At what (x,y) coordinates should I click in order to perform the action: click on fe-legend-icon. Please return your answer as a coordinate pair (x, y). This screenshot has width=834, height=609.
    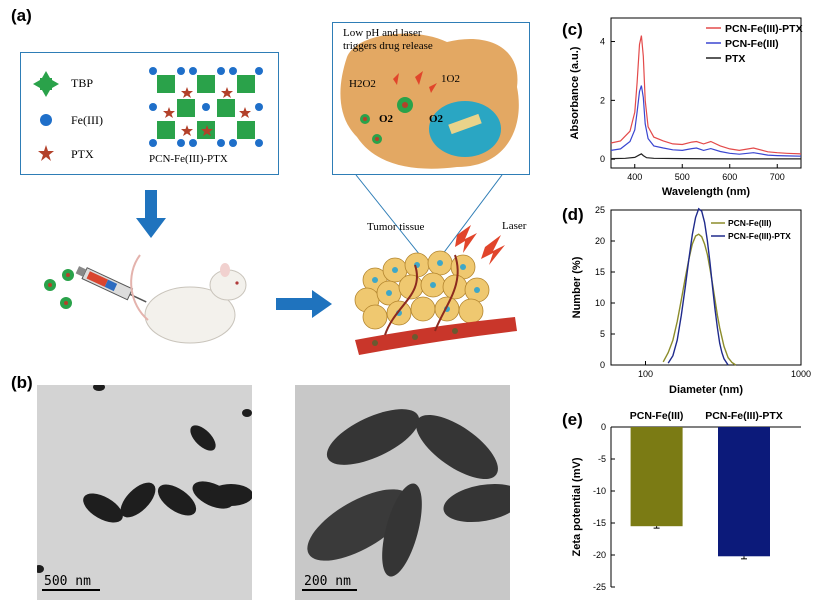
    Looking at the image, I should click on (46, 120).